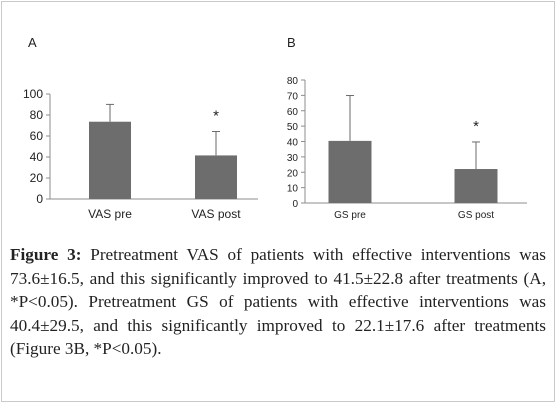 Image resolution: width=558 pixels, height=405 pixels. I want to click on significance-mark-b-2: *, so click(476, 126).